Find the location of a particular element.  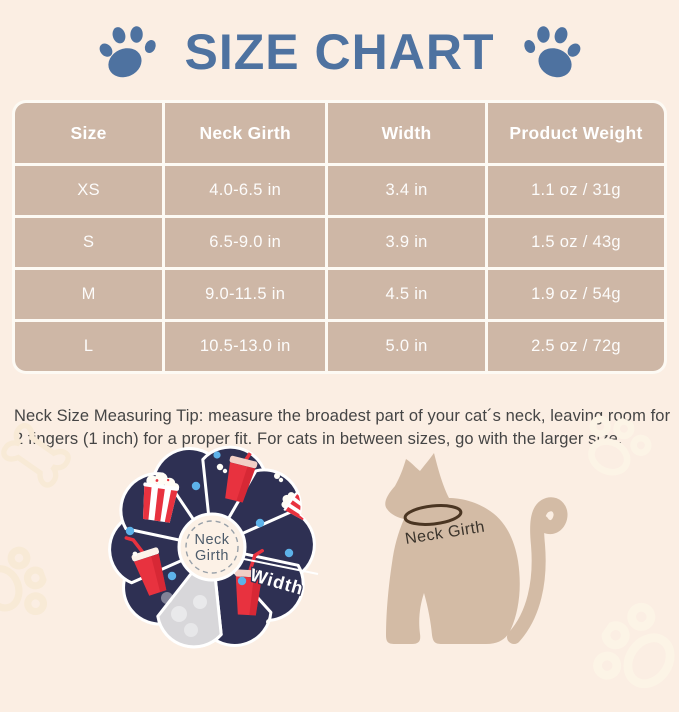

table-row-l: L 10.5-13.0 in 5.0 in 2.5 oz / 72g is located at coordinates (339, 346).